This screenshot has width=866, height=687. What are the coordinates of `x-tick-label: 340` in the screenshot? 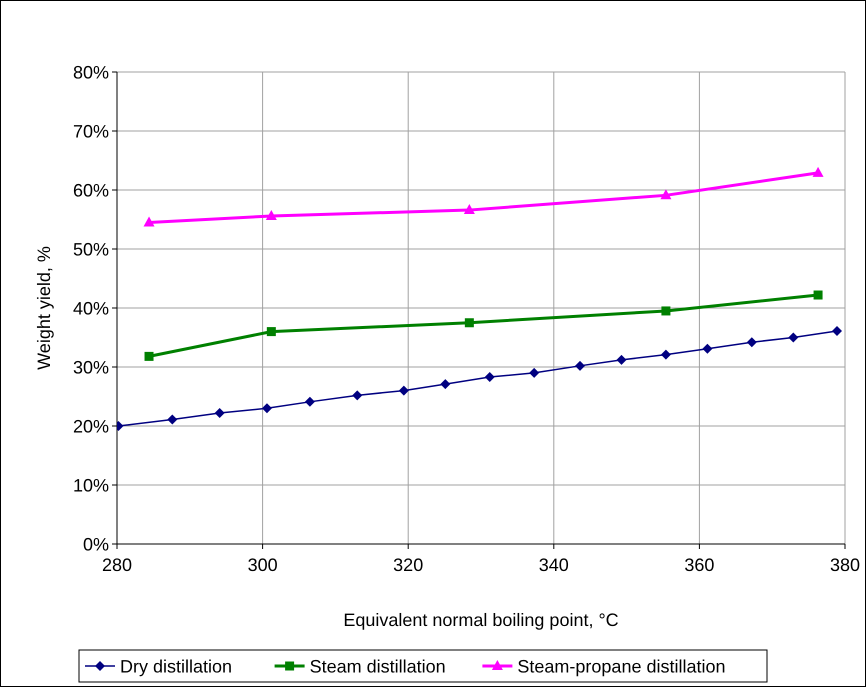 It's located at (553, 565).